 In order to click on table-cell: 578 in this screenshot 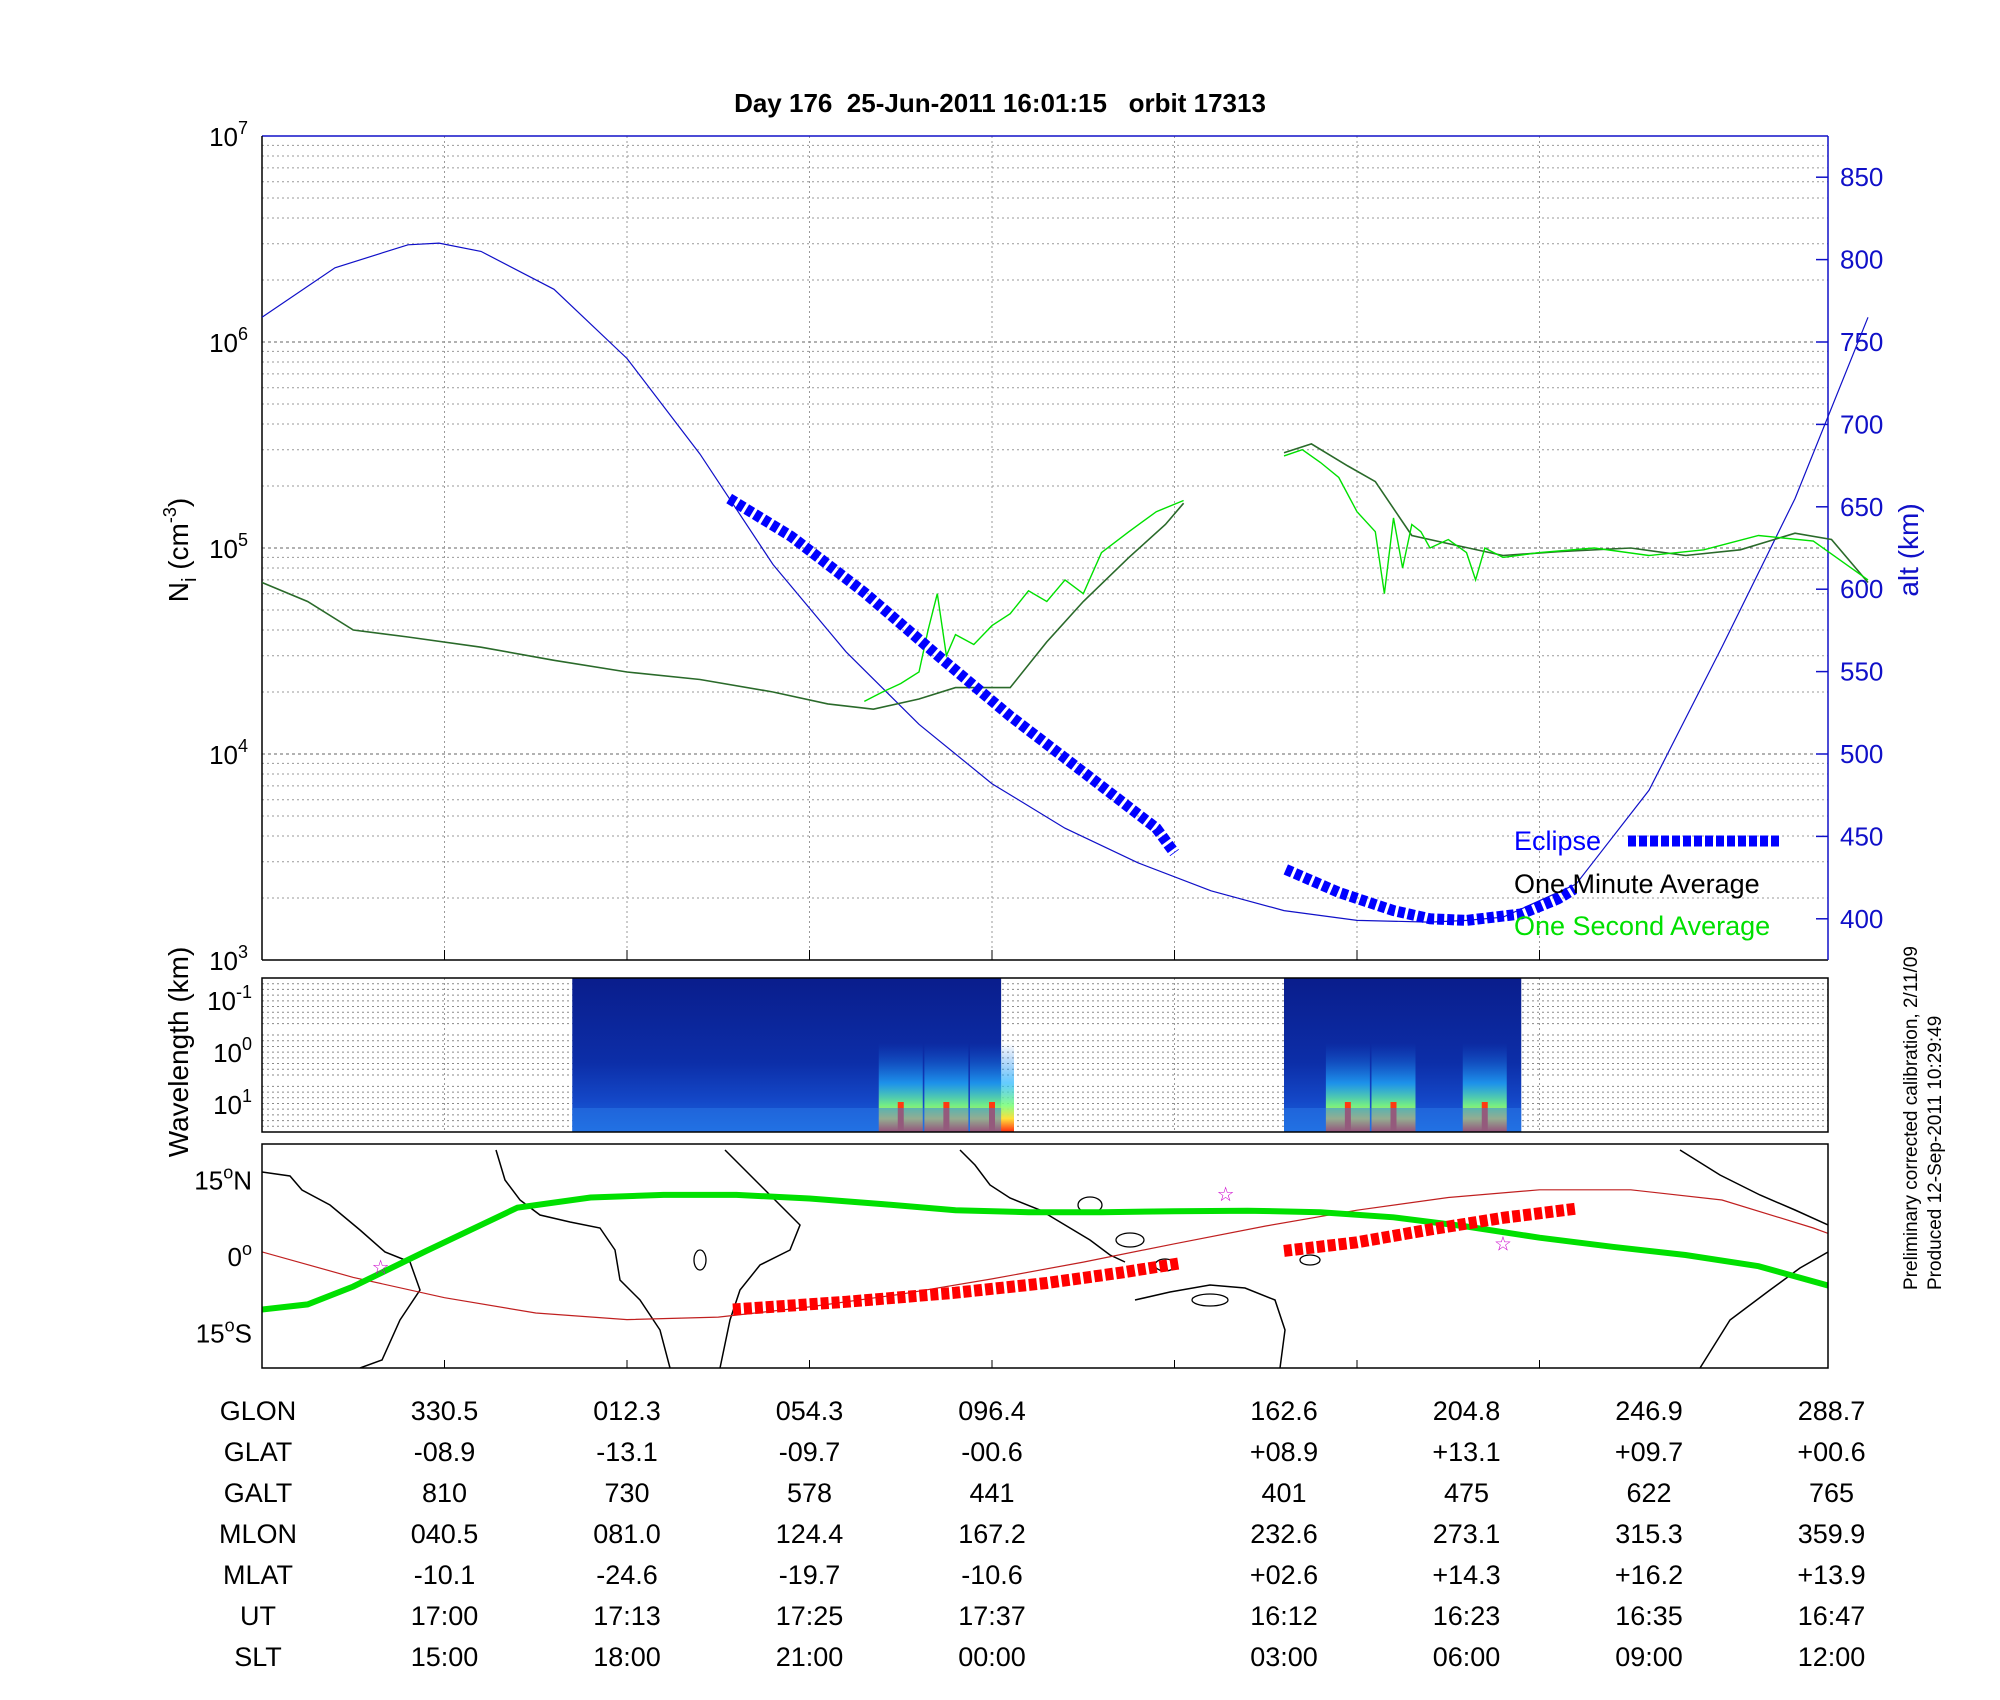, I will do `click(809, 1493)`.